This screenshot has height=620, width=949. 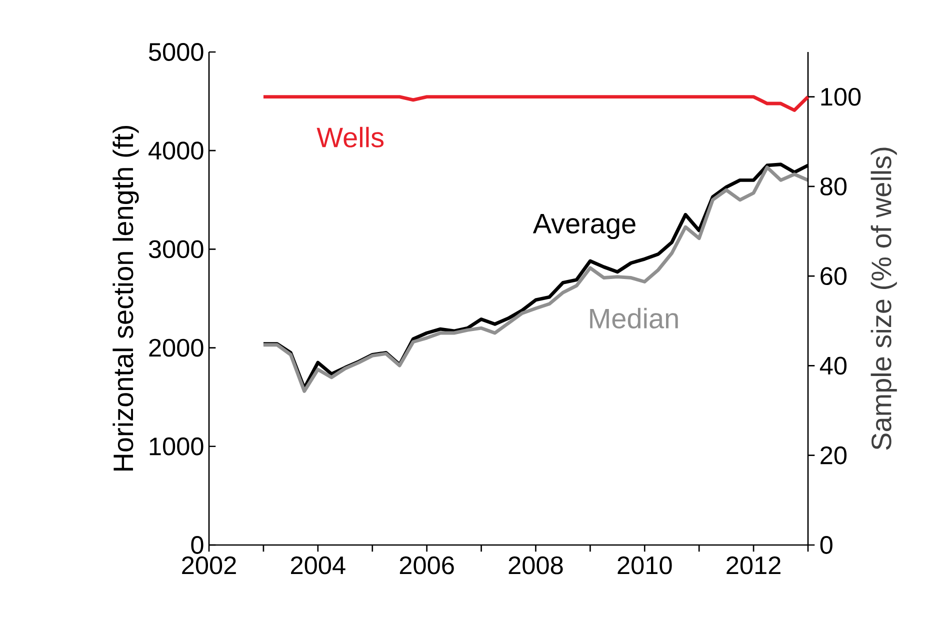 What do you see at coordinates (826, 545) in the screenshot?
I see `y2-tick-label: 0` at bounding box center [826, 545].